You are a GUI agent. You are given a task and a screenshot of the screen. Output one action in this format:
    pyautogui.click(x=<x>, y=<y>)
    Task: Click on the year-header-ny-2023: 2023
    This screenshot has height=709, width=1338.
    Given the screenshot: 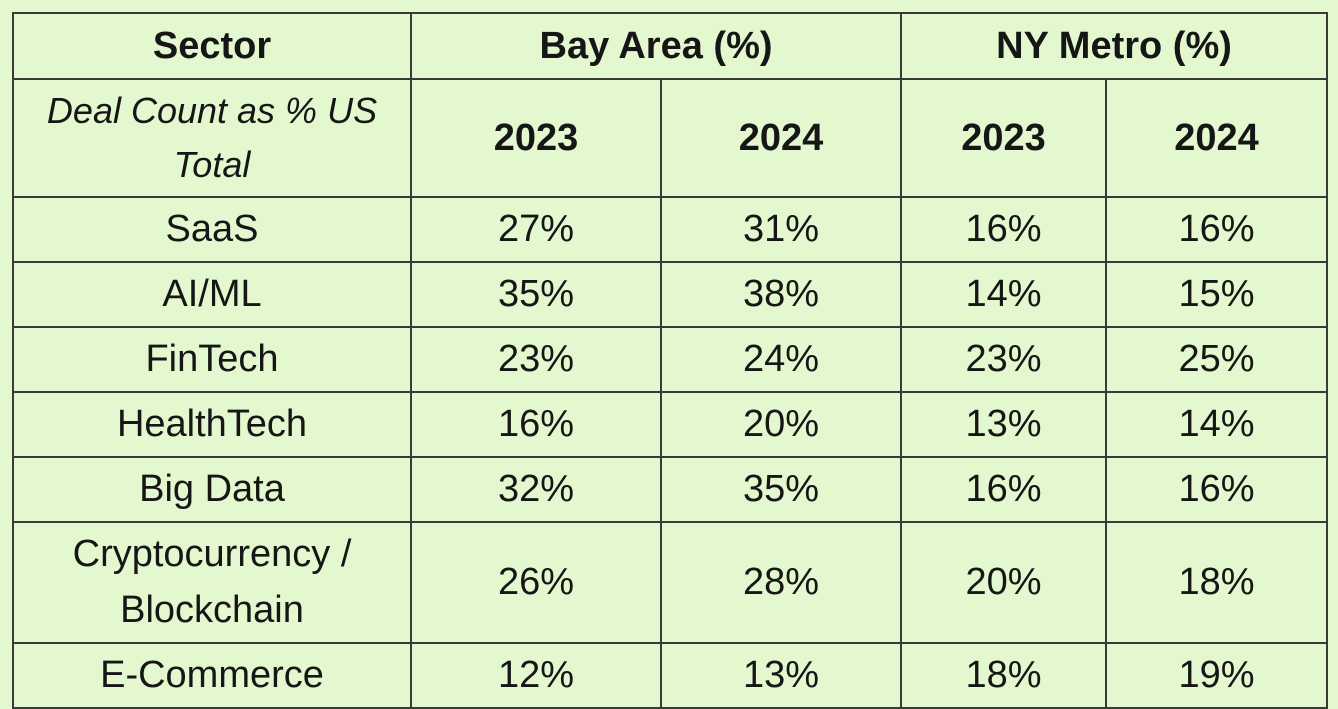 What is the action you would take?
    pyautogui.click(x=1004, y=138)
    